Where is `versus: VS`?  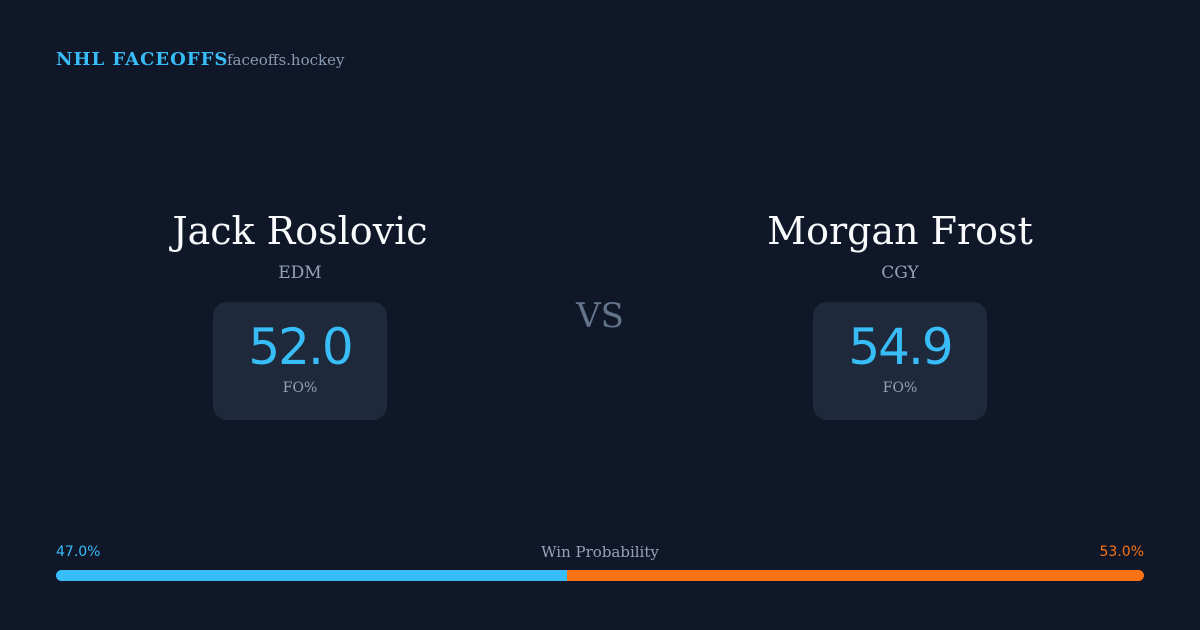 versus: VS is located at coordinates (600, 316).